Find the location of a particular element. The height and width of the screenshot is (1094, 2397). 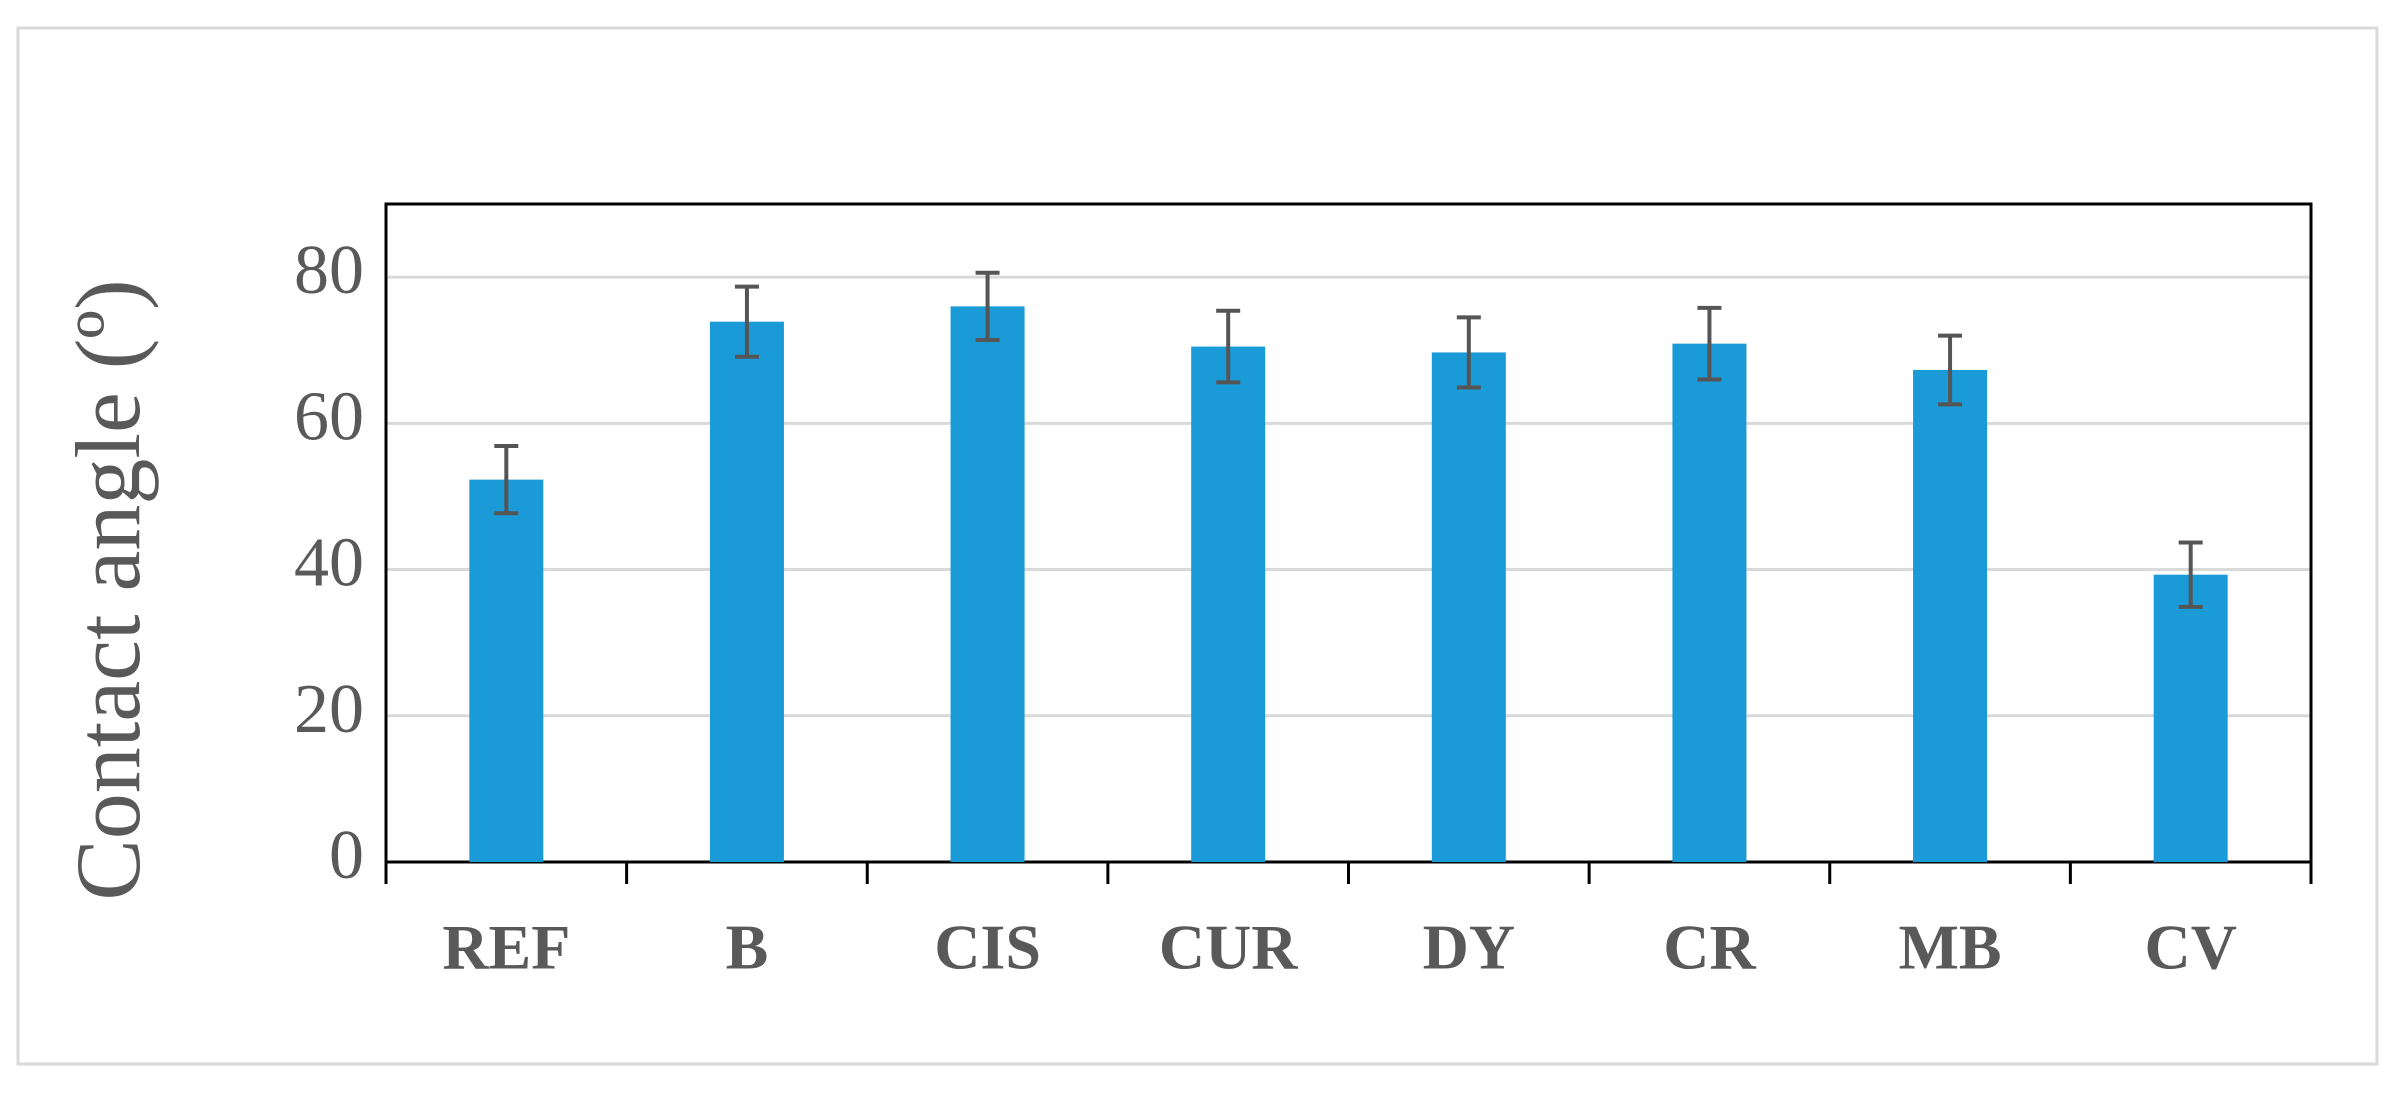

x-tick-label: CR is located at coordinates (1709, 947).